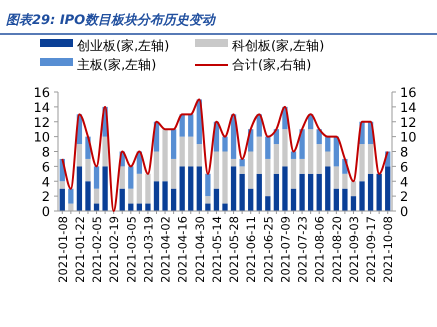  What do you see at coordinates (251, 249) in the screenshot?
I see `x-tick-label: 2021-06-11` at bounding box center [251, 249].